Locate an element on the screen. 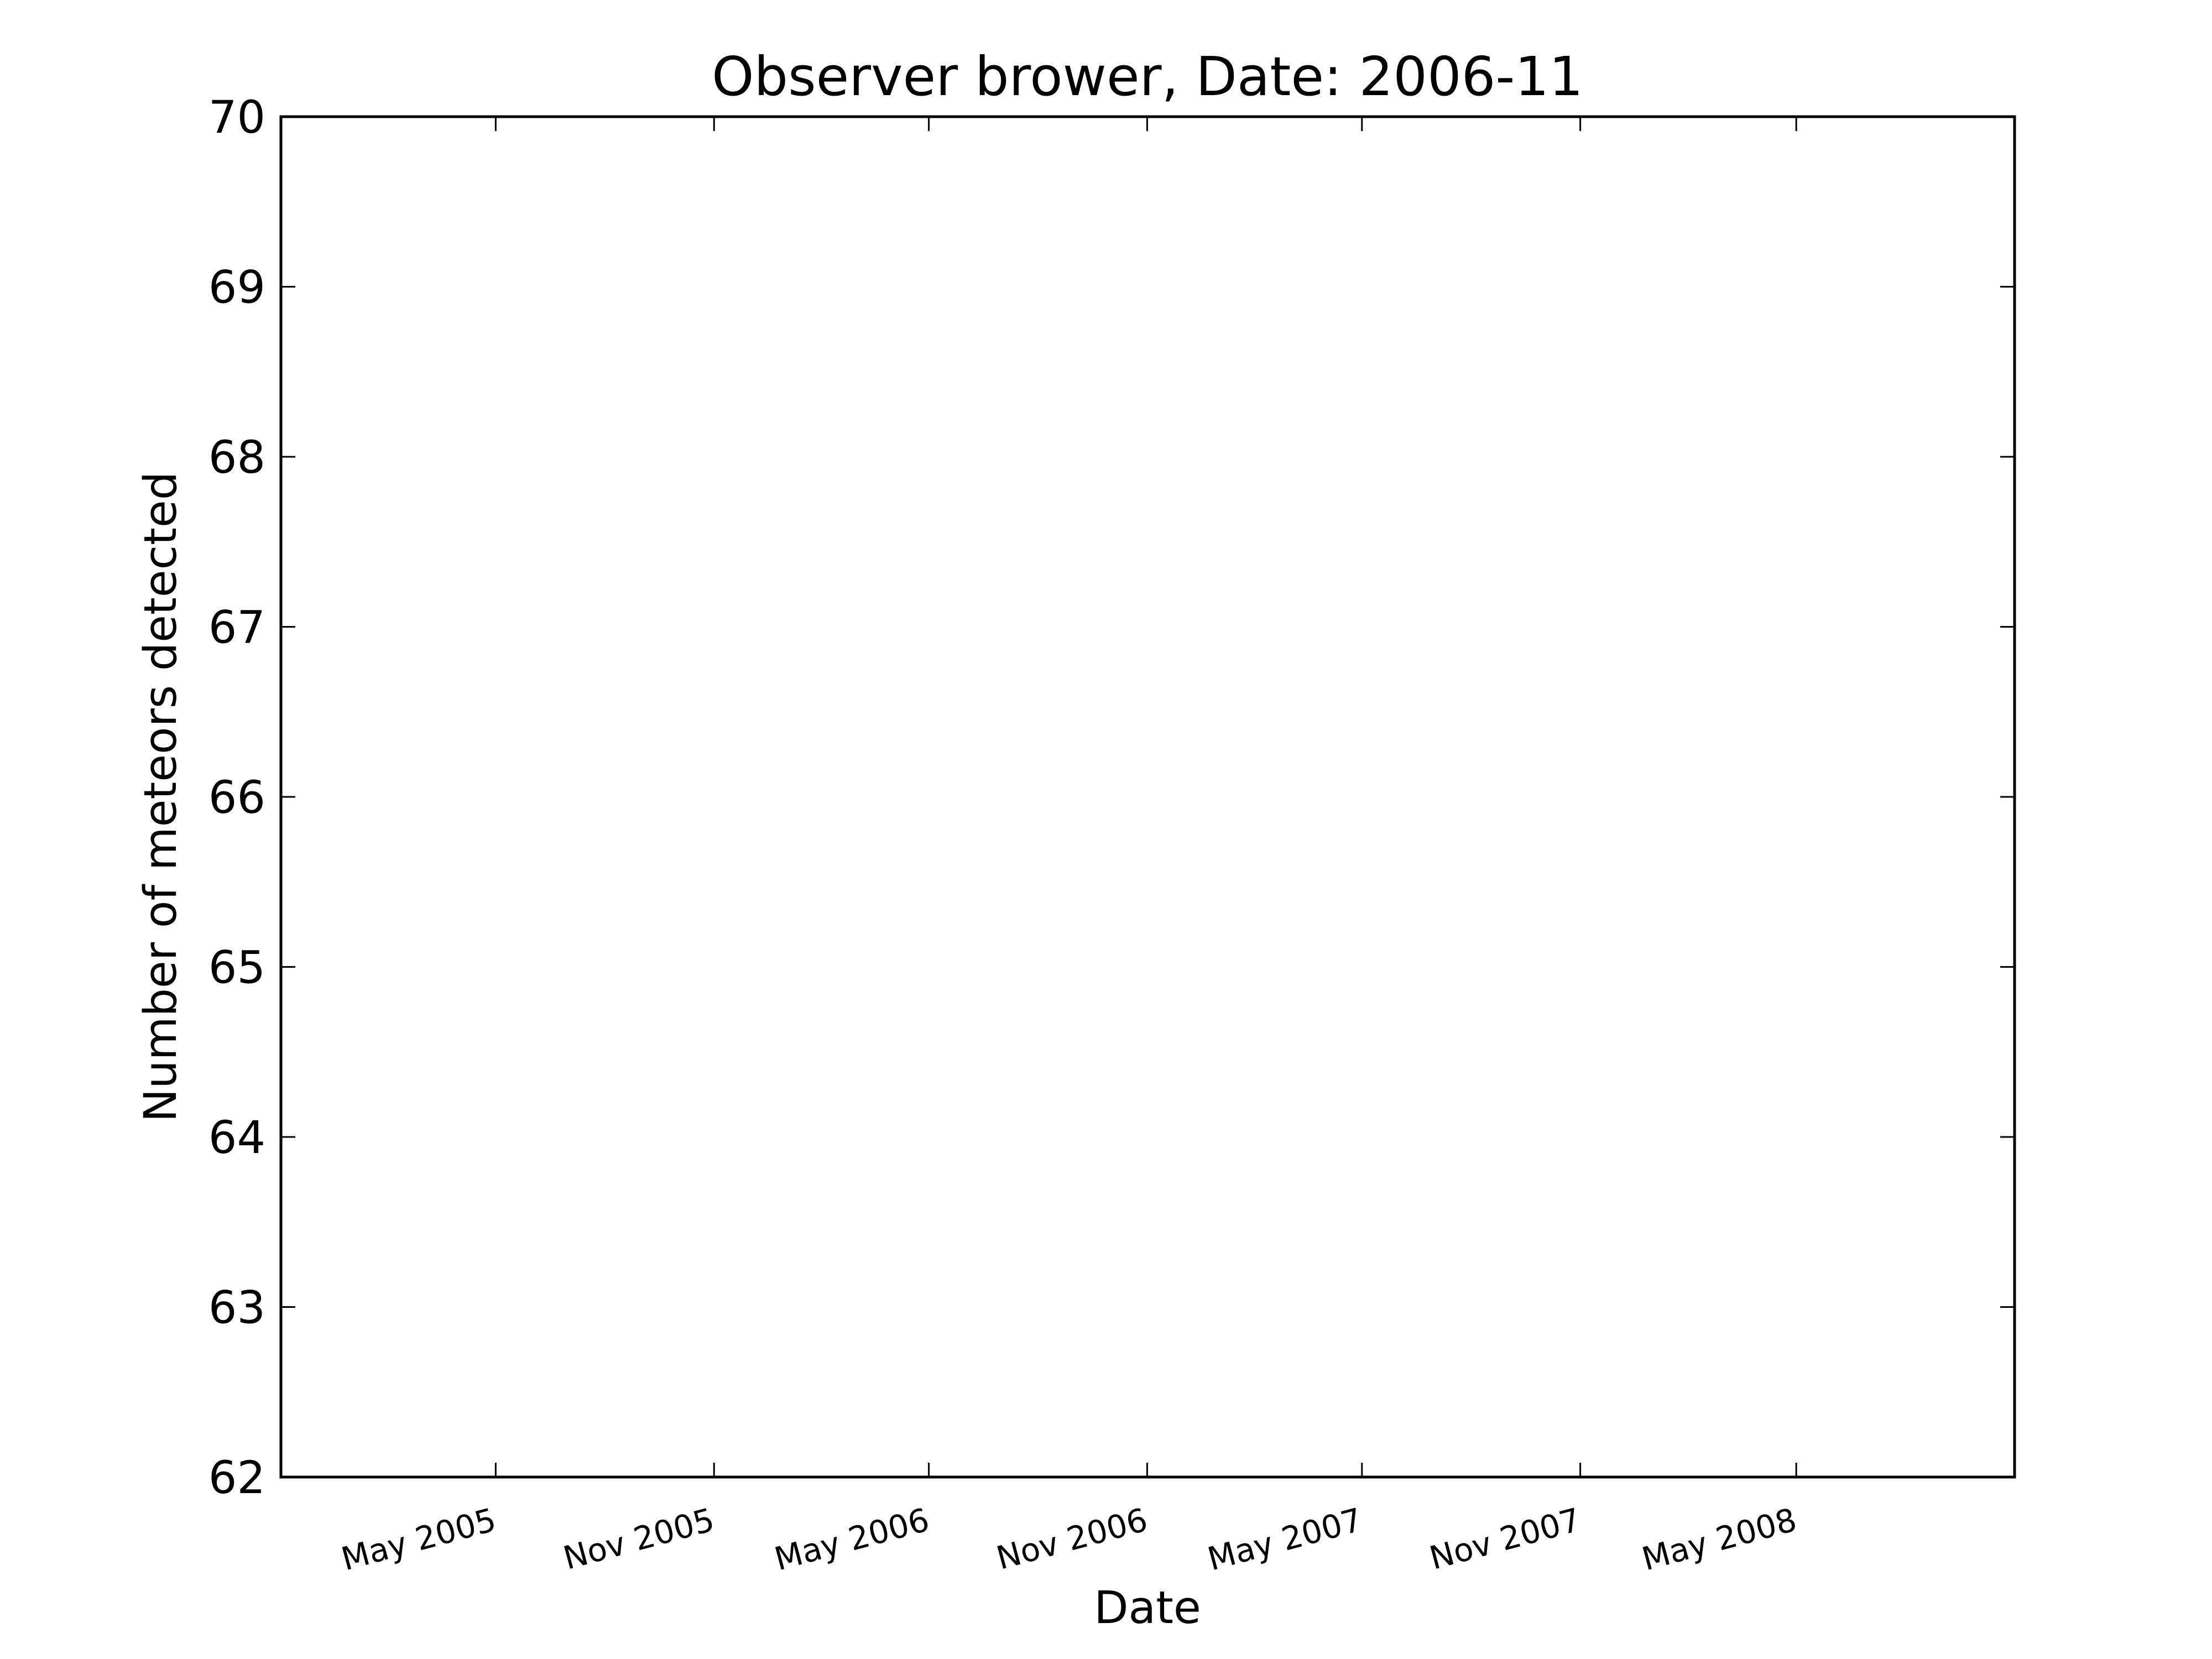 Image resolution: width=2212 pixels, height=1659 pixels. y-tick-label: 68 is located at coordinates (237, 458).